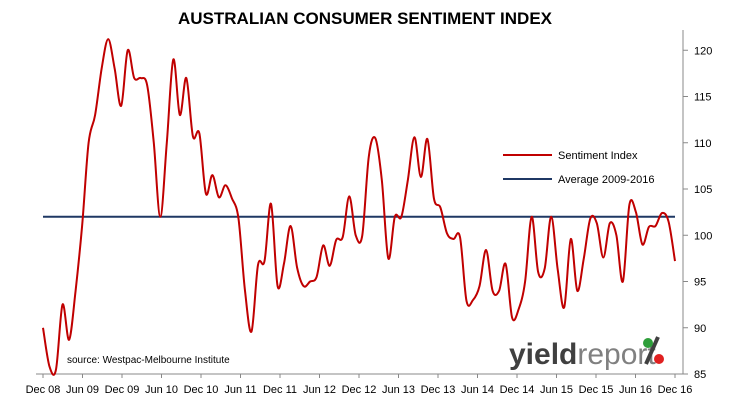 The width and height of the screenshot is (730, 400). What do you see at coordinates (596, 390) in the screenshot?
I see `x-tick-label: Dec 15` at bounding box center [596, 390].